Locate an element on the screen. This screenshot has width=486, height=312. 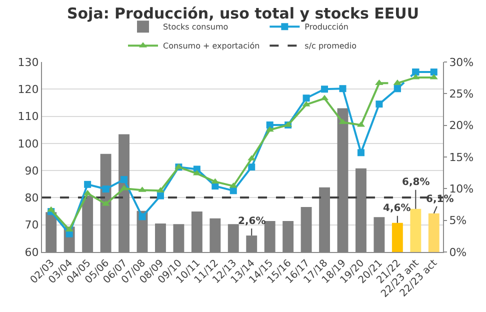
data-label: 2,6% is located at coordinates (252, 221).